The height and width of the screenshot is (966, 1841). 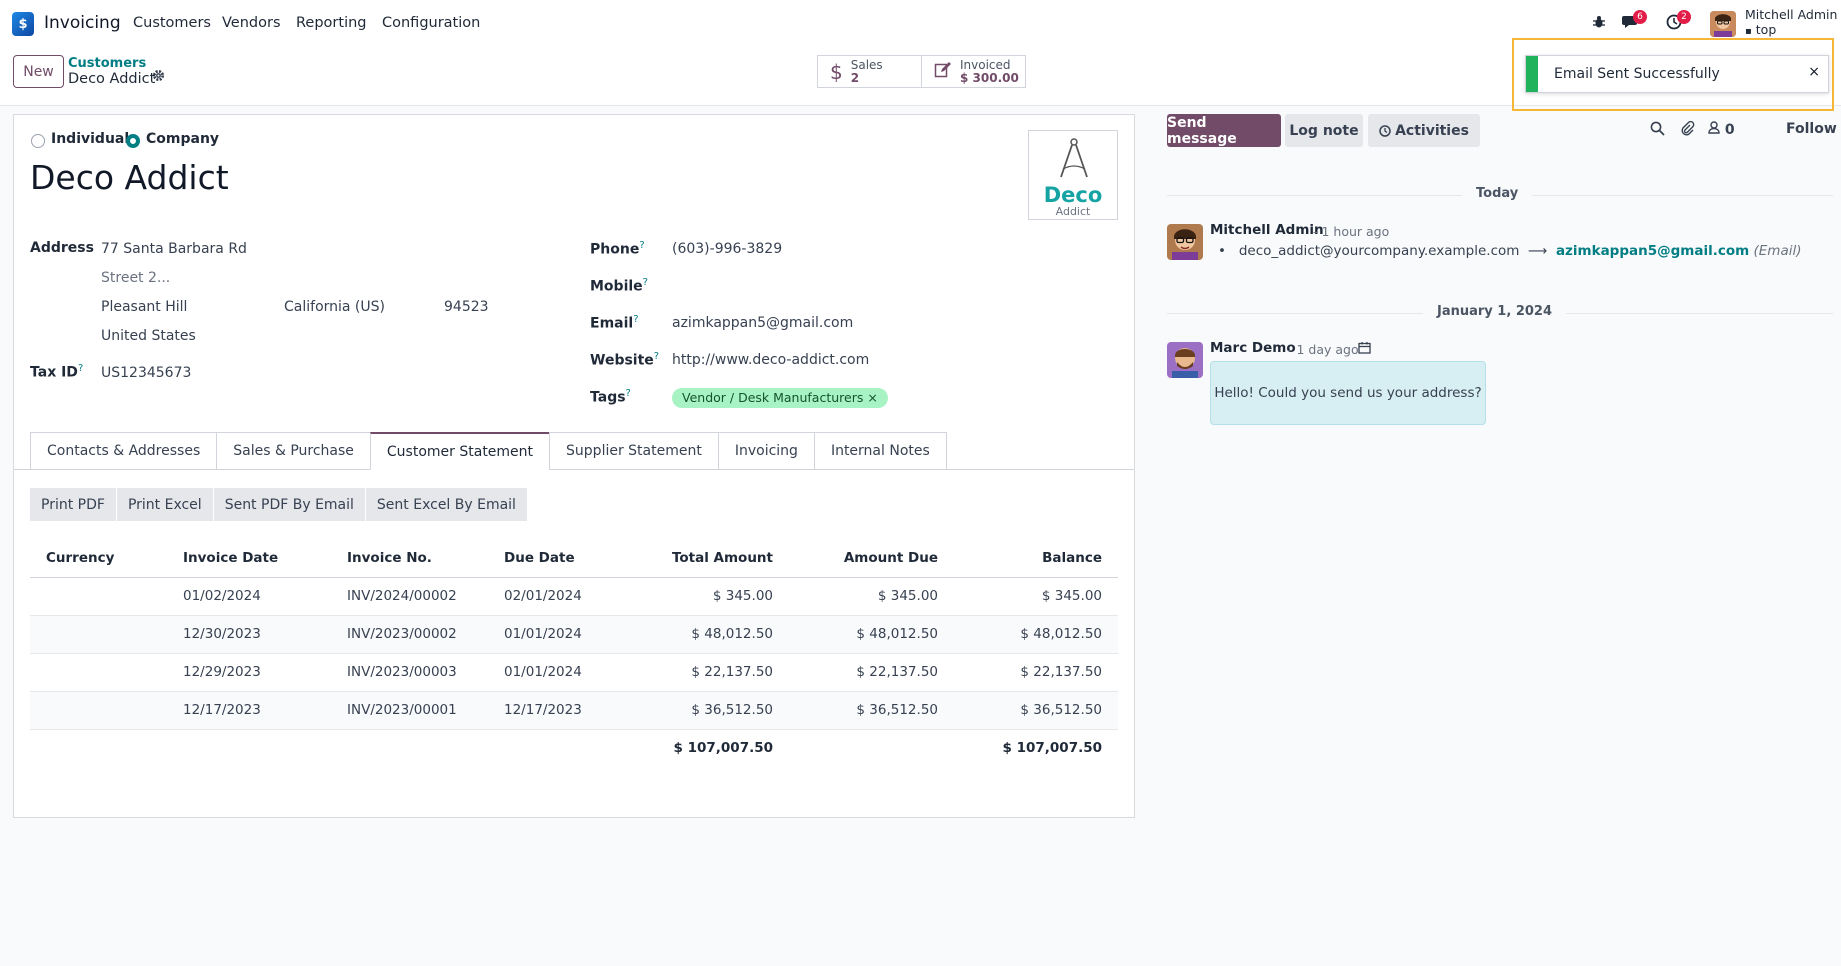 I want to click on print-pdf-button: Print PDF, so click(x=73, y=504).